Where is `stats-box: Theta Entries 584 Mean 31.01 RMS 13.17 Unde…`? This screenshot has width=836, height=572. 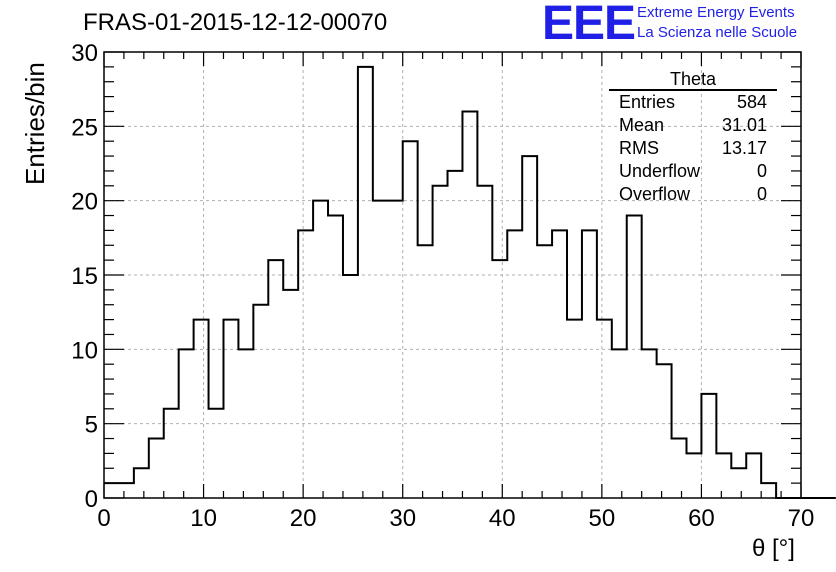
stats-box: Theta Entries 584 Mean 31.01 RMS 13.17 Unde… is located at coordinates (693, 137).